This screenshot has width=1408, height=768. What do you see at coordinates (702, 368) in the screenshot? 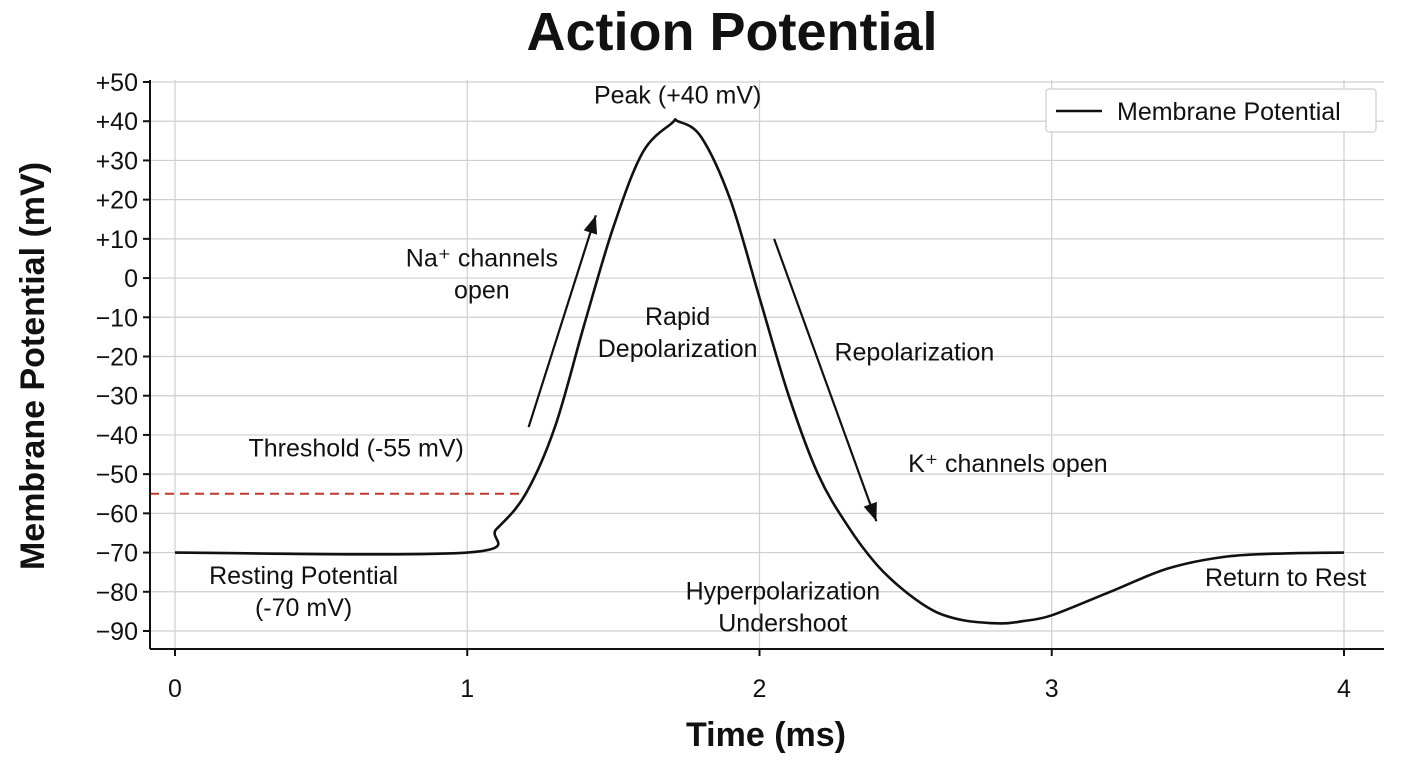
I see `arrow-layer` at bounding box center [702, 368].